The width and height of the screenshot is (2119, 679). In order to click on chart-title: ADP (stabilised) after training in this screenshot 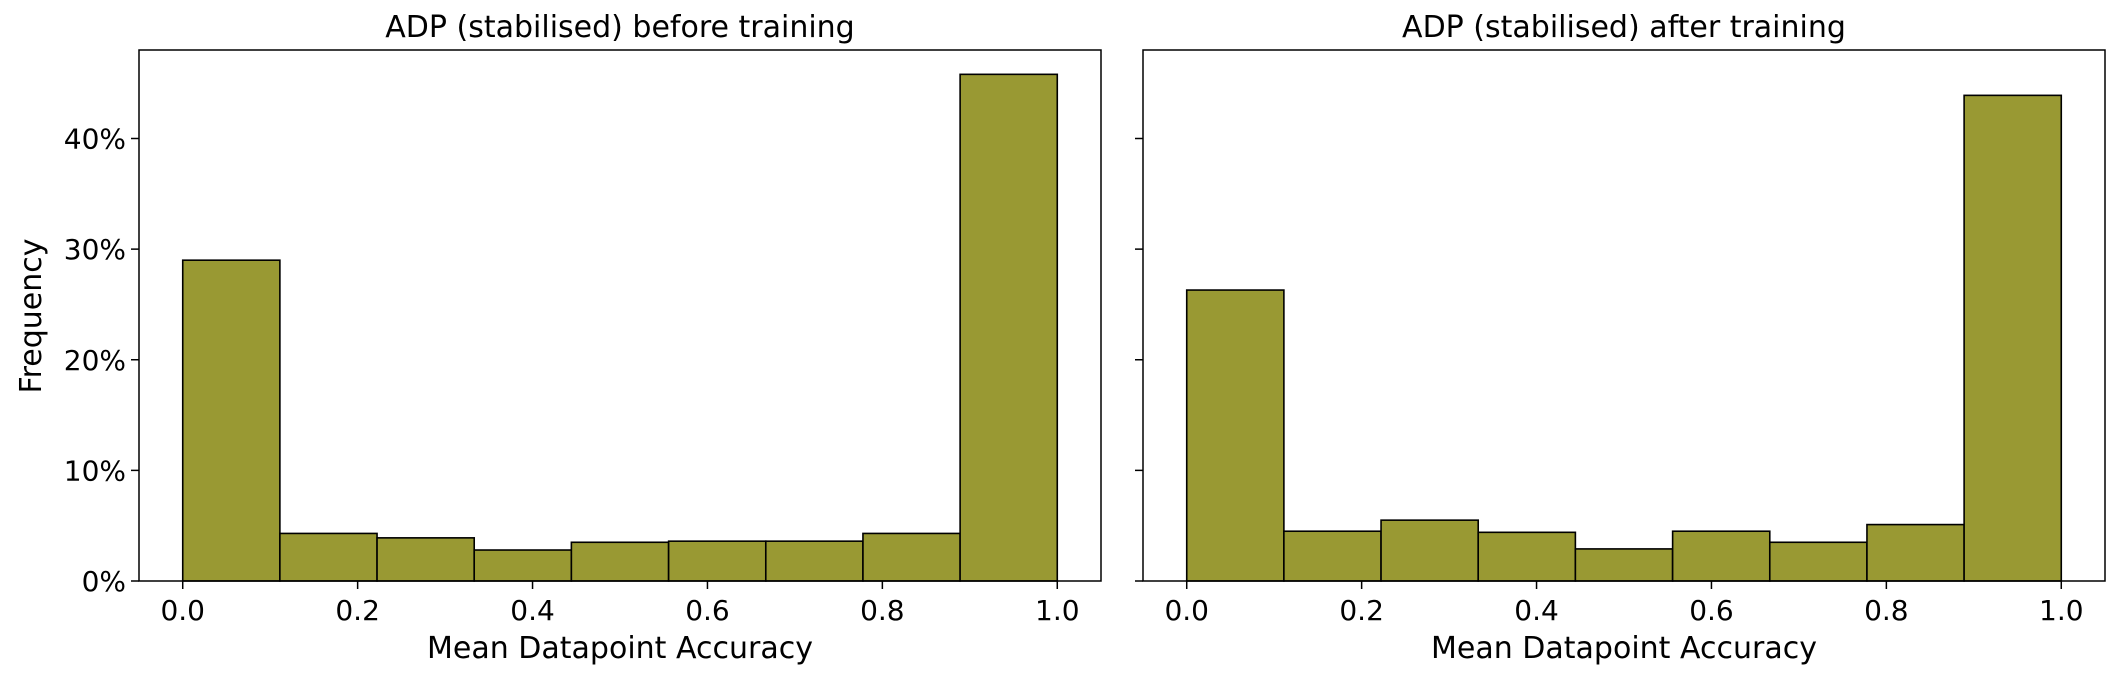, I will do `click(1624, 27)`.